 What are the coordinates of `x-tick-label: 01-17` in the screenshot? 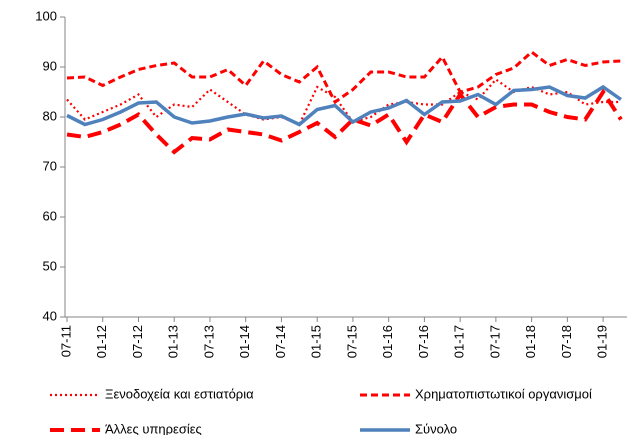 It's located at (459, 341).